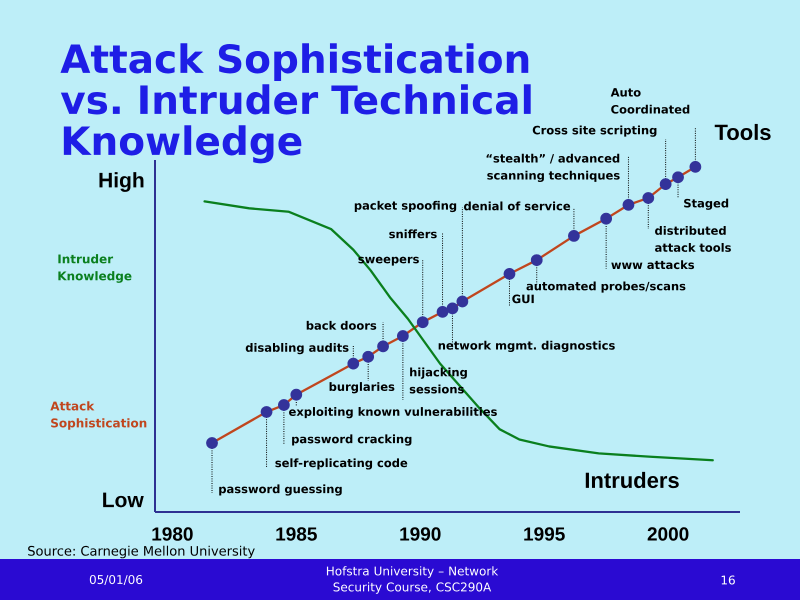 The width and height of the screenshot is (800, 600). Describe the element at coordinates (121, 182) in the screenshot. I see `text: High` at that location.